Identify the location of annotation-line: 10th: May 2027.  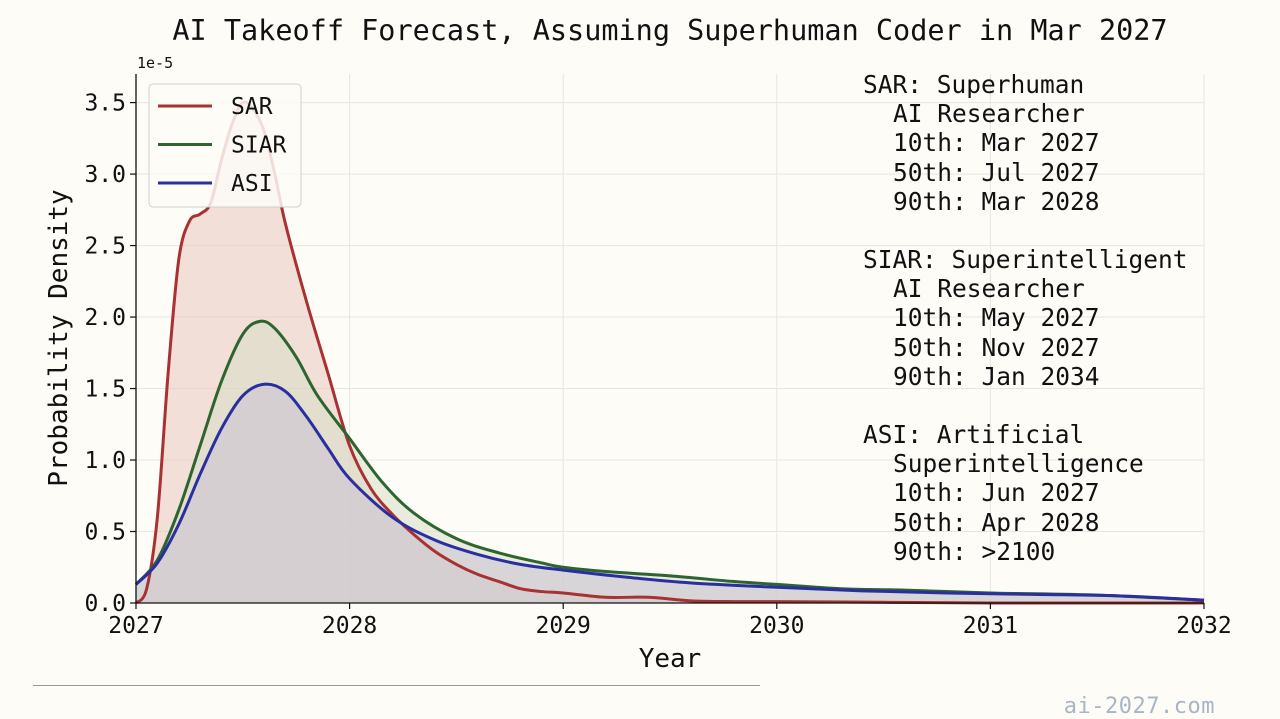
(996, 318).